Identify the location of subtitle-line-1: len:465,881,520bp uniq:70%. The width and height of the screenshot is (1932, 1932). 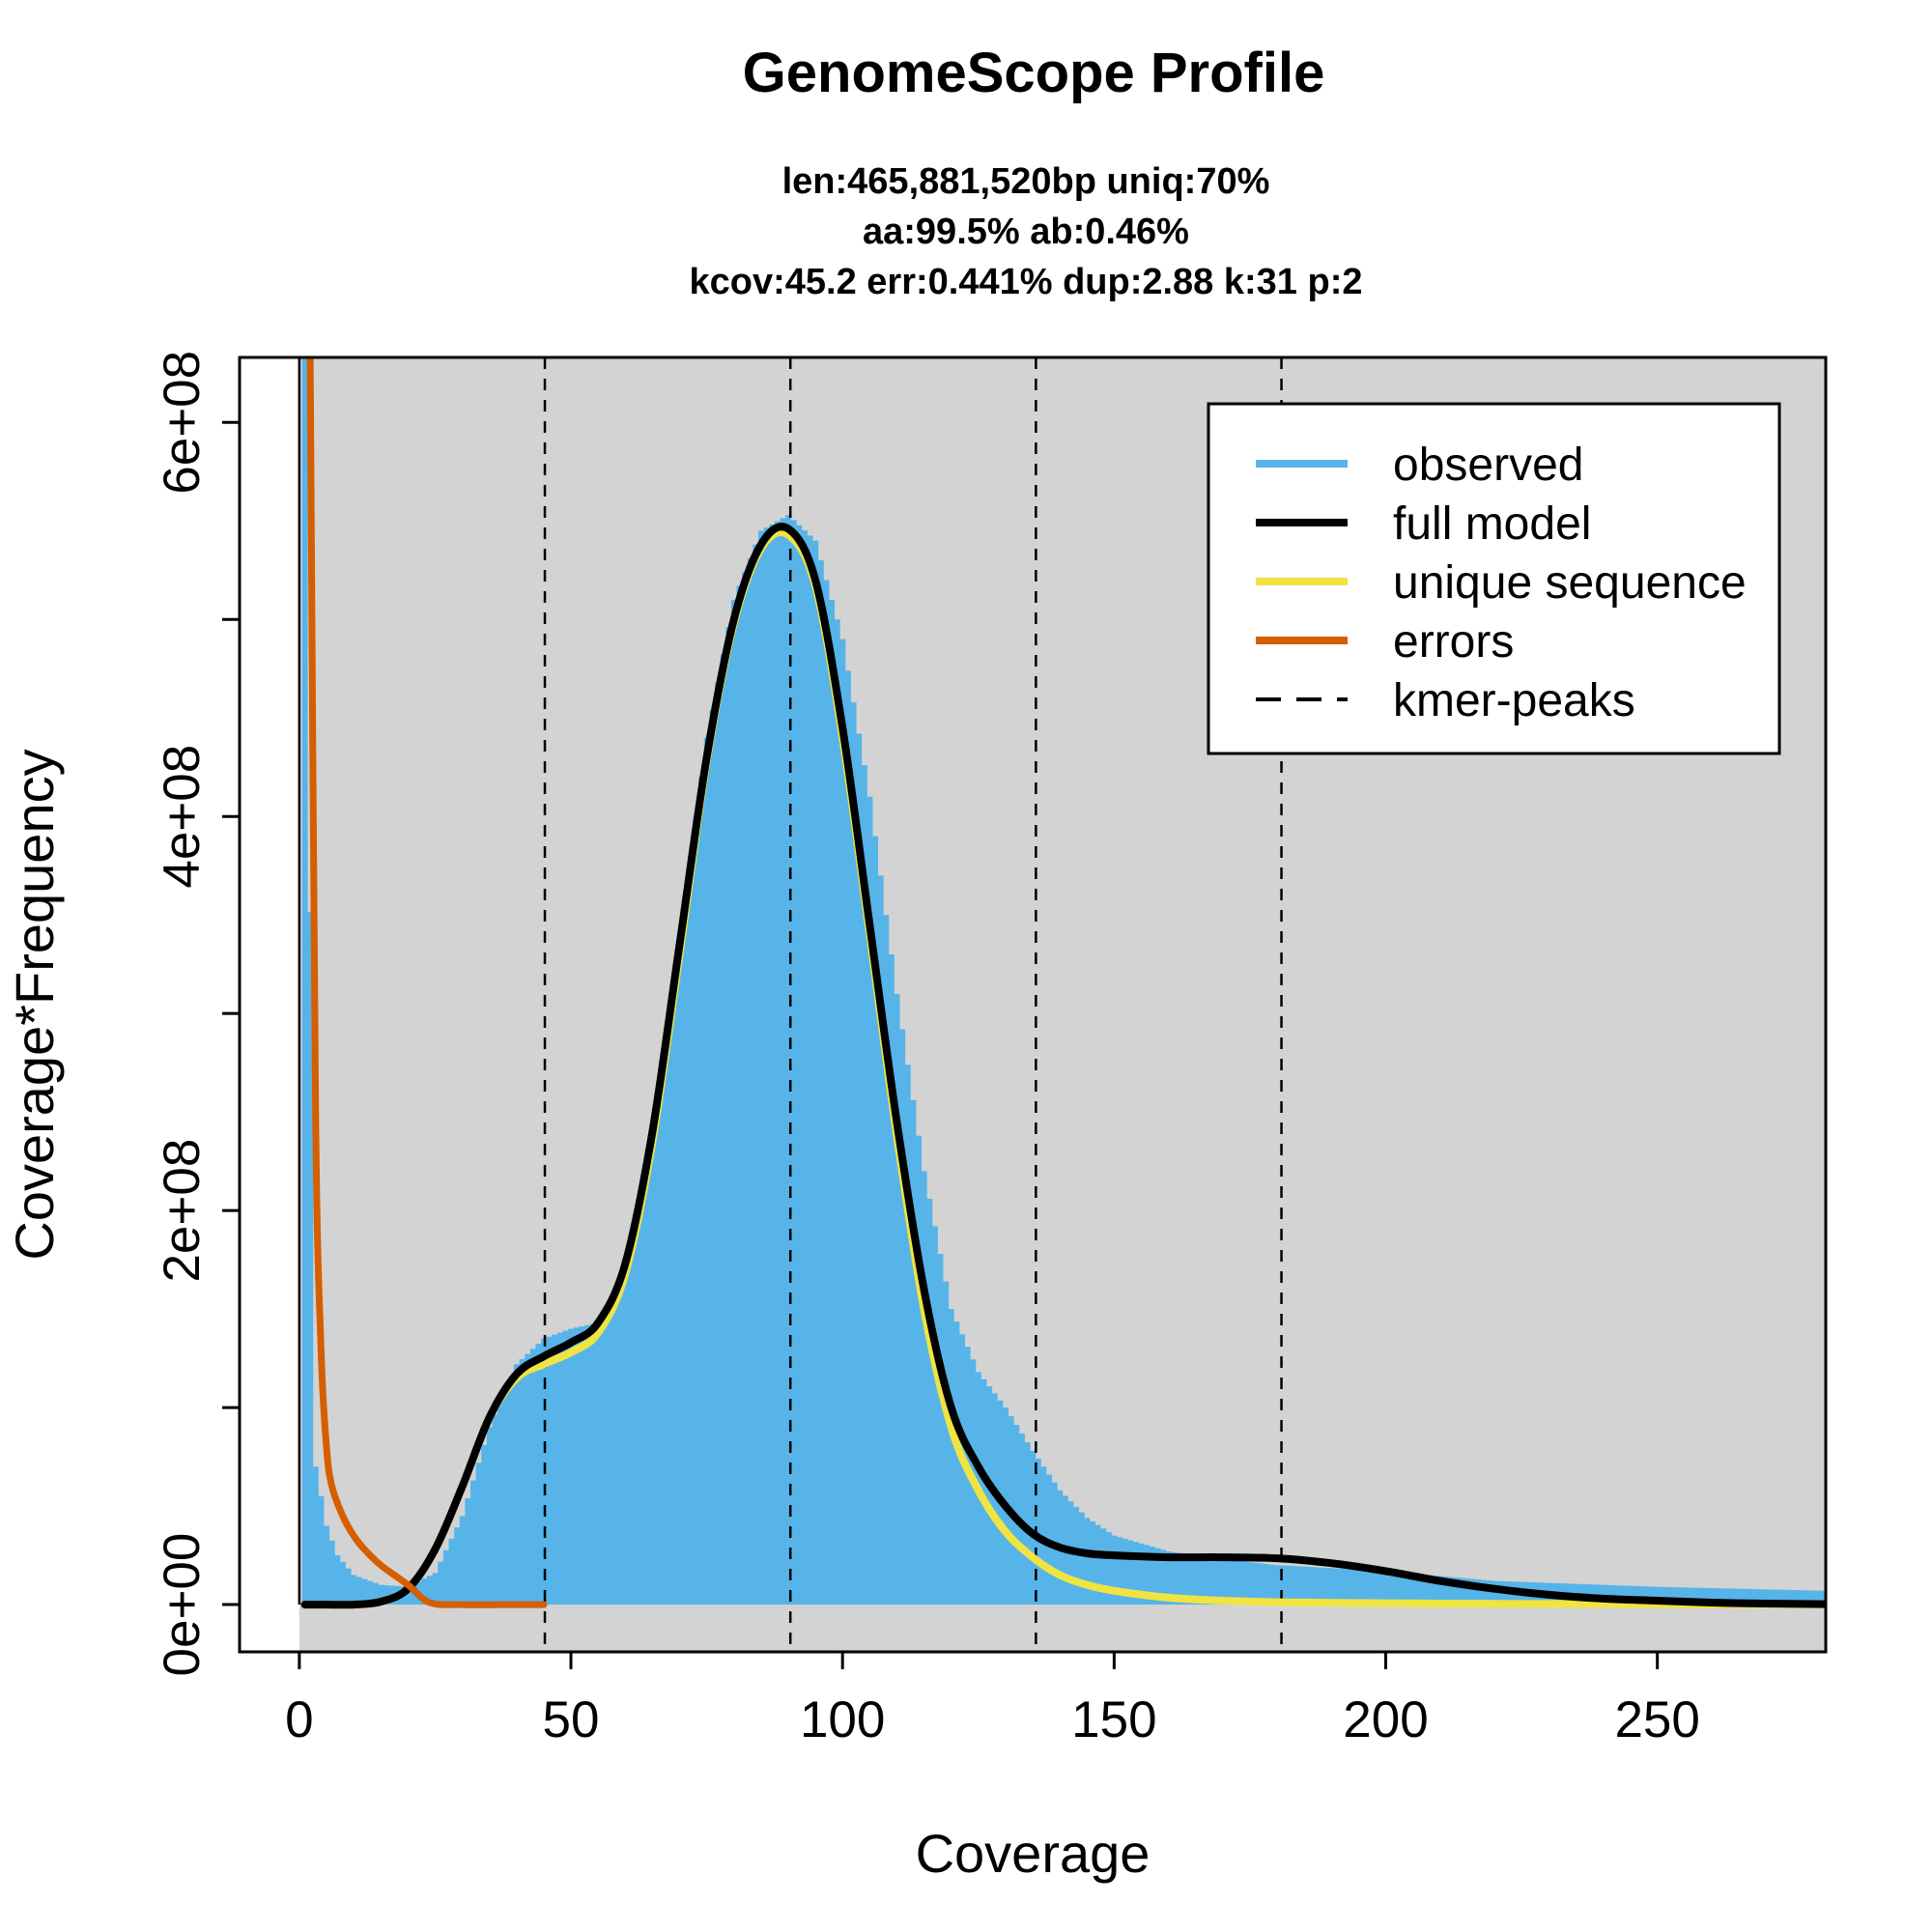
(1026, 181).